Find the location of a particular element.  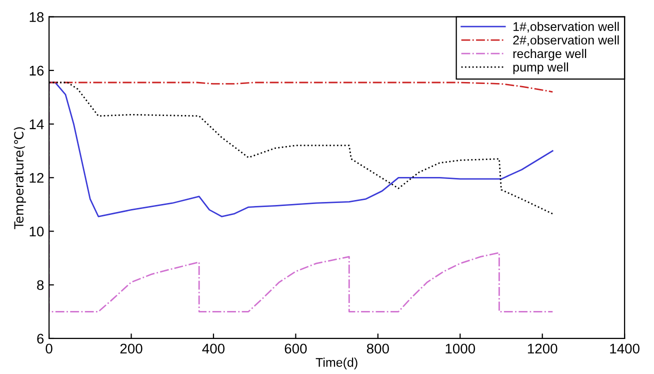

y-tick-label: 14 is located at coordinates (37, 125).